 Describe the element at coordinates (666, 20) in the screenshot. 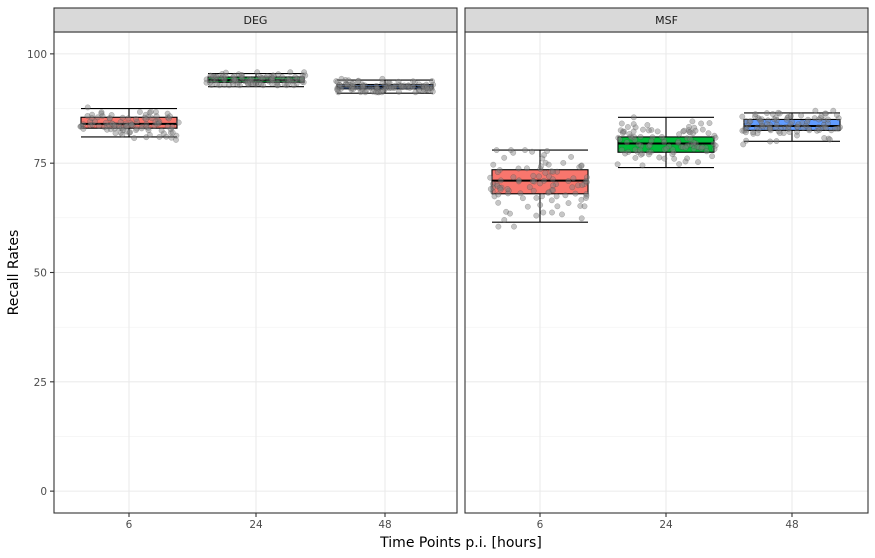

I see `facet-strip-msf` at that location.